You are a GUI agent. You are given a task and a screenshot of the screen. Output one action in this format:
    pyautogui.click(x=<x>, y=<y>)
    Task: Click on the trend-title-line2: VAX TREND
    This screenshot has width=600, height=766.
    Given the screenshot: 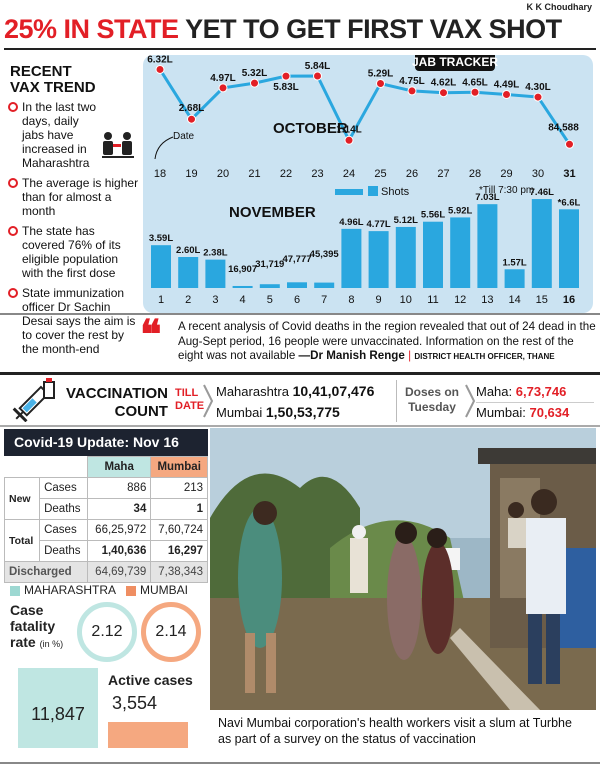 What is the action you would take?
    pyautogui.click(x=53, y=87)
    